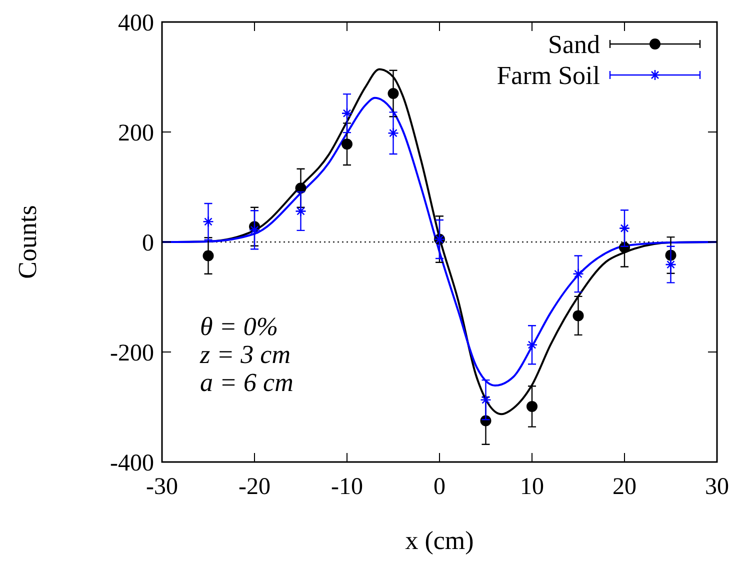 The image size is (740, 561). I want to click on x-tick-label: 20, so click(624, 487).